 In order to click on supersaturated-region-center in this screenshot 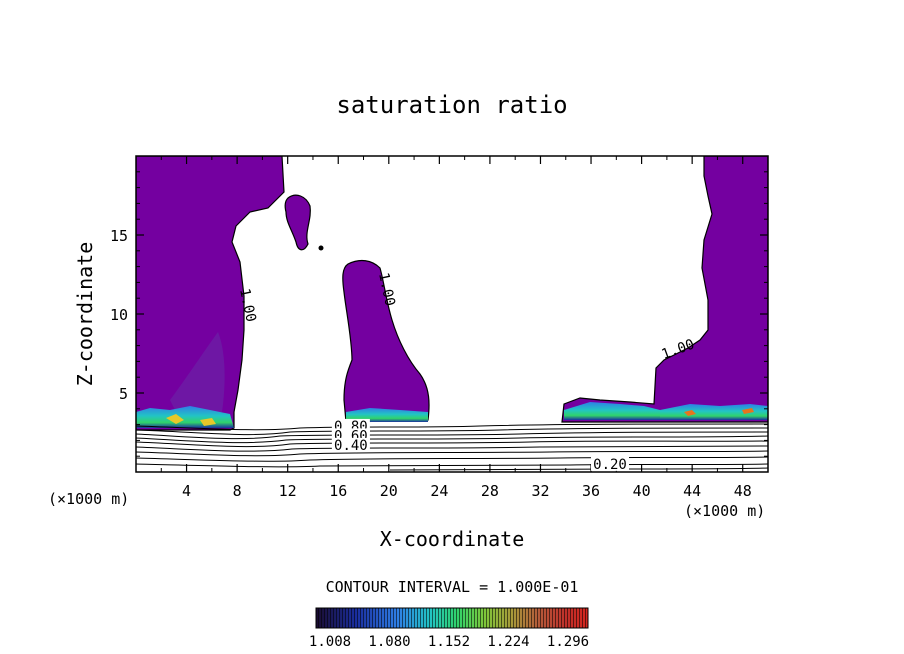, I will do `click(386, 341)`.